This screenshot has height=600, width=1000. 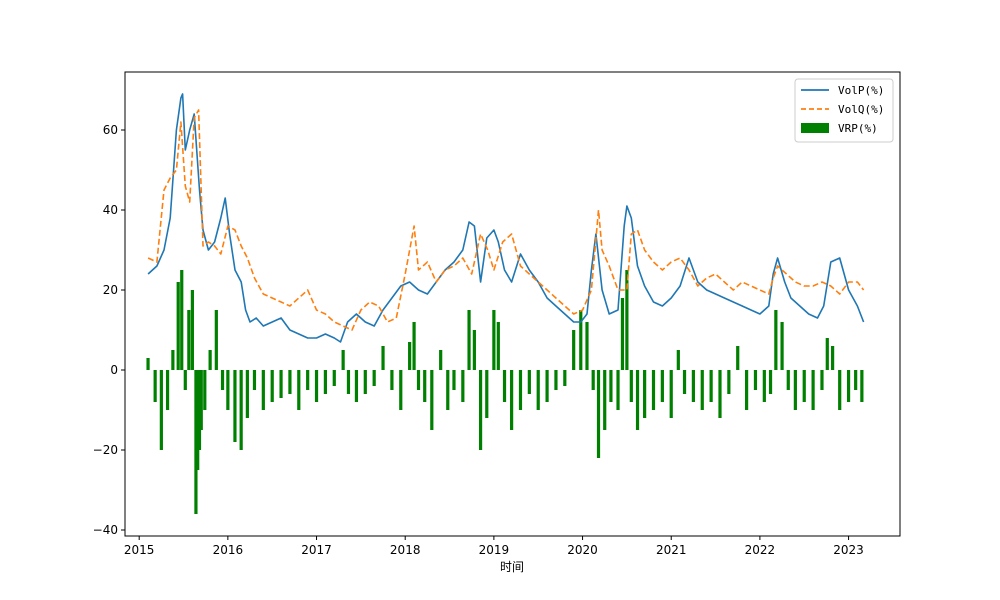 I want to click on x-tick-label: 2019, so click(x=494, y=550).